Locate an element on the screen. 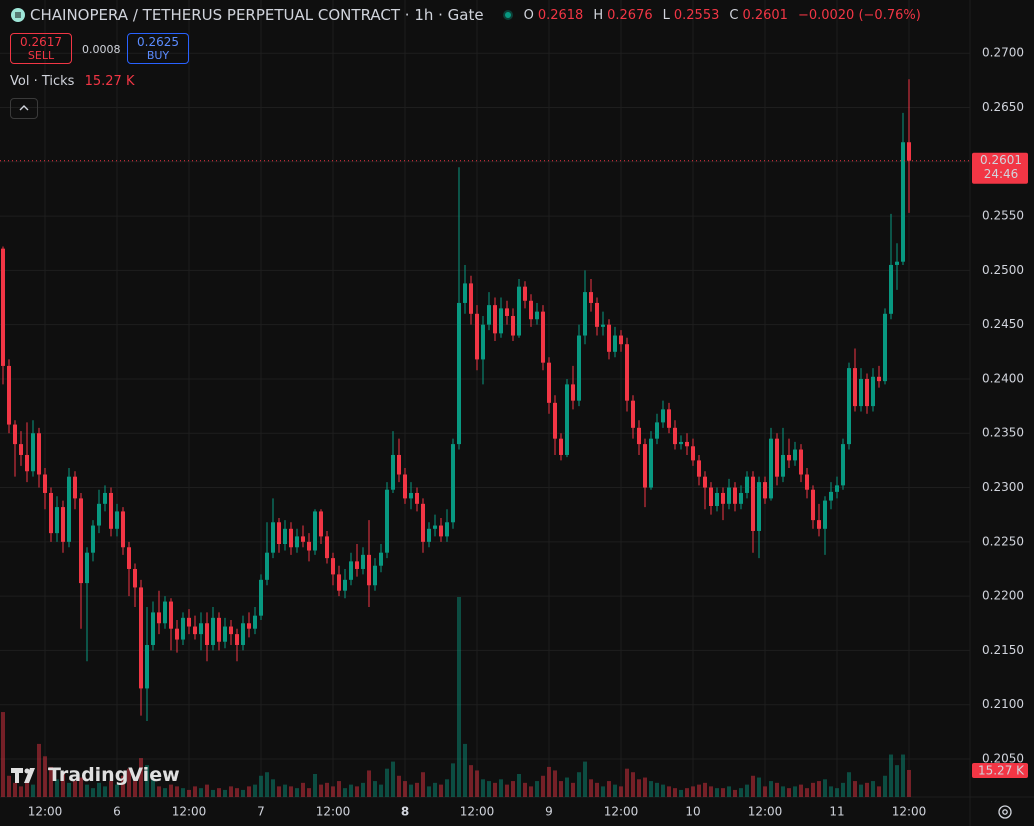  y-tick-label: 0.2550 is located at coordinates (1003, 216).